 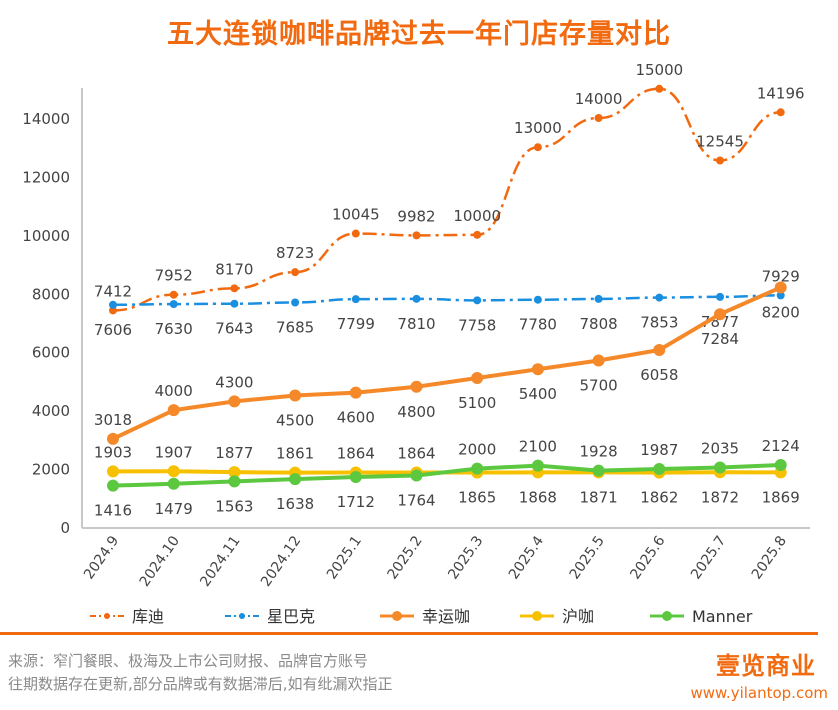 I want to click on data-label: 5100, so click(x=477, y=403).